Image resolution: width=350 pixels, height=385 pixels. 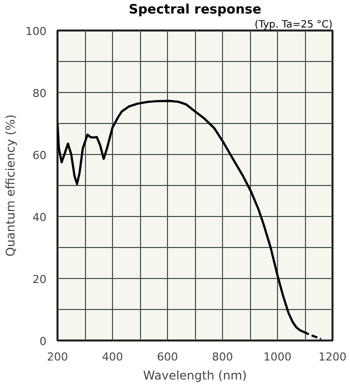 What do you see at coordinates (43, 341) in the screenshot?
I see `y-tick-label: 0` at bounding box center [43, 341].